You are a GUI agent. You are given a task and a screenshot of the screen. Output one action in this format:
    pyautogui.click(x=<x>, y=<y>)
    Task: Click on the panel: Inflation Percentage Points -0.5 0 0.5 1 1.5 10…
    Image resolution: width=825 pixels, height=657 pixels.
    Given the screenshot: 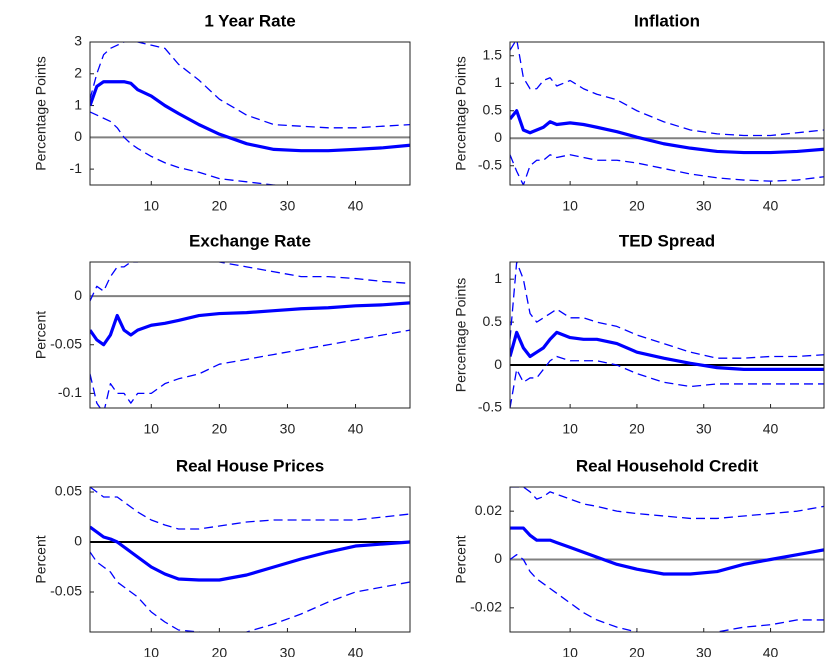 What is the action you would take?
    pyautogui.click(x=639, y=112)
    